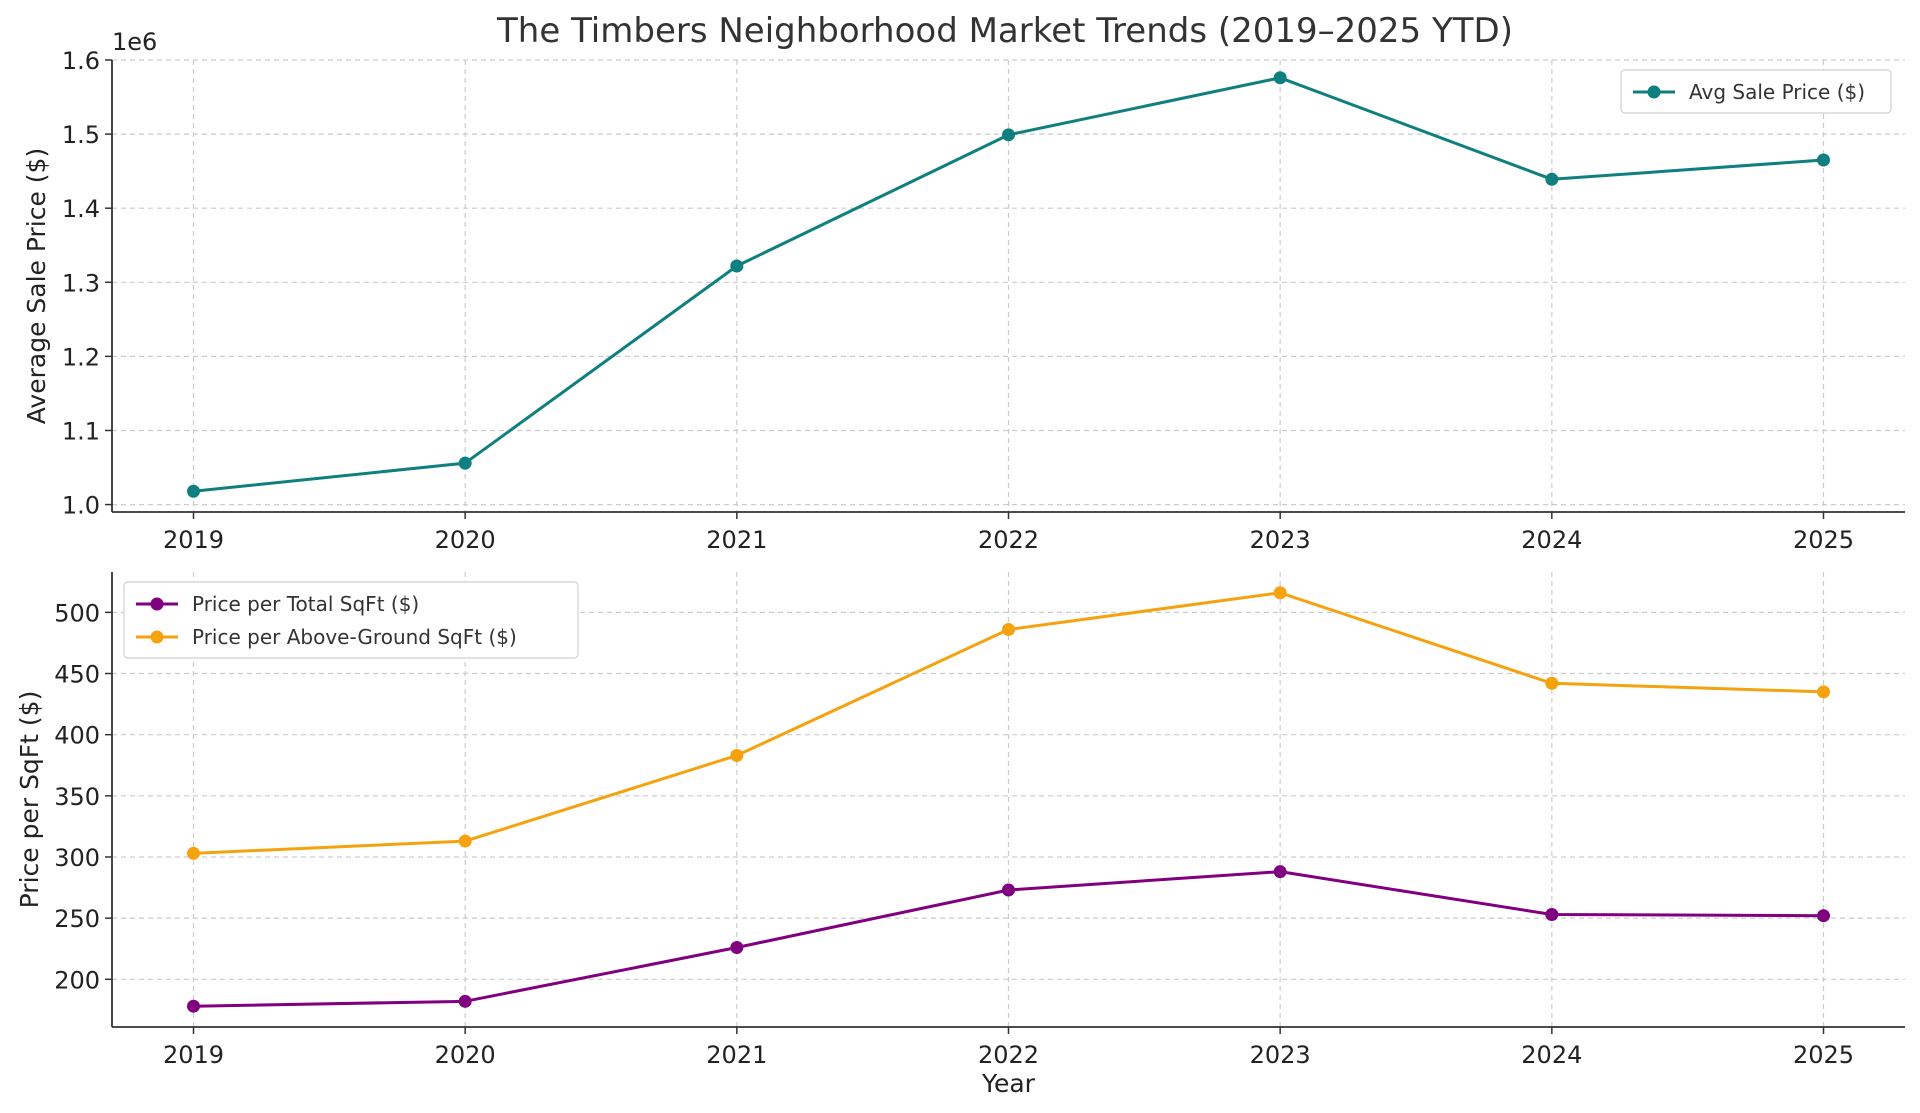  Describe the element at coordinates (81, 357) in the screenshot. I see `y-tick-label: 1.2` at that location.